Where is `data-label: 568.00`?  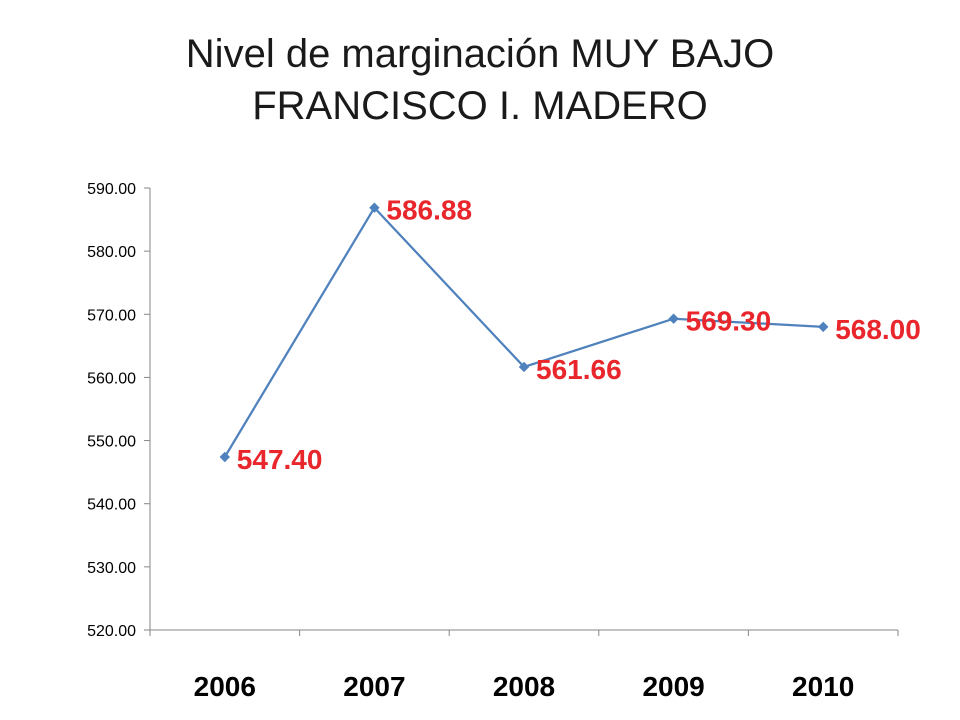
data-label: 568.00 is located at coordinates (878, 329).